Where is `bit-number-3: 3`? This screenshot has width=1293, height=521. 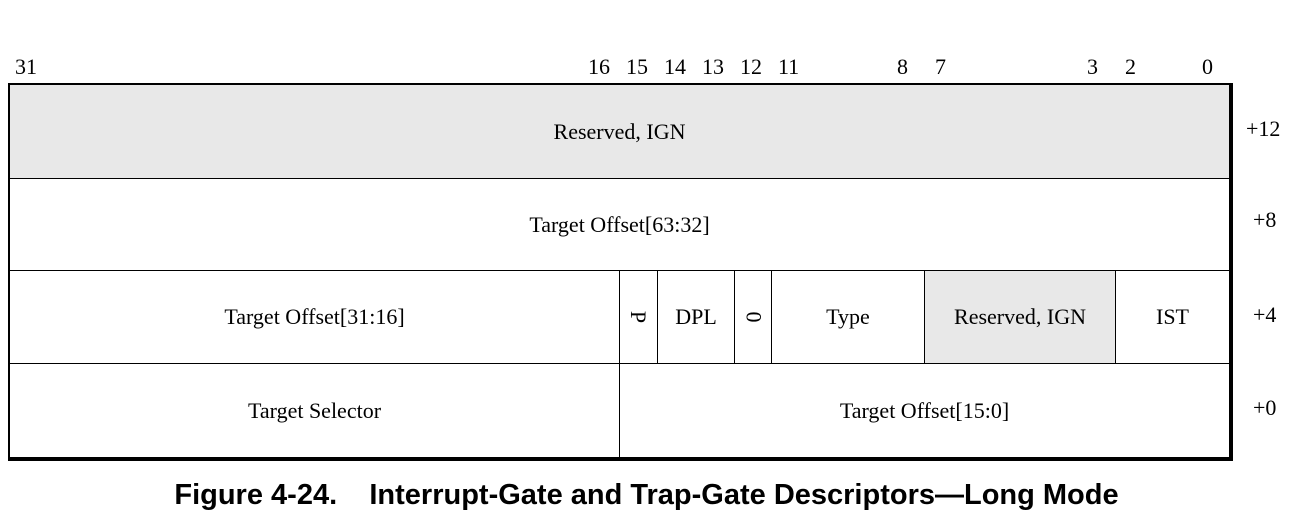
bit-number-3: 3 is located at coordinates (1092, 66).